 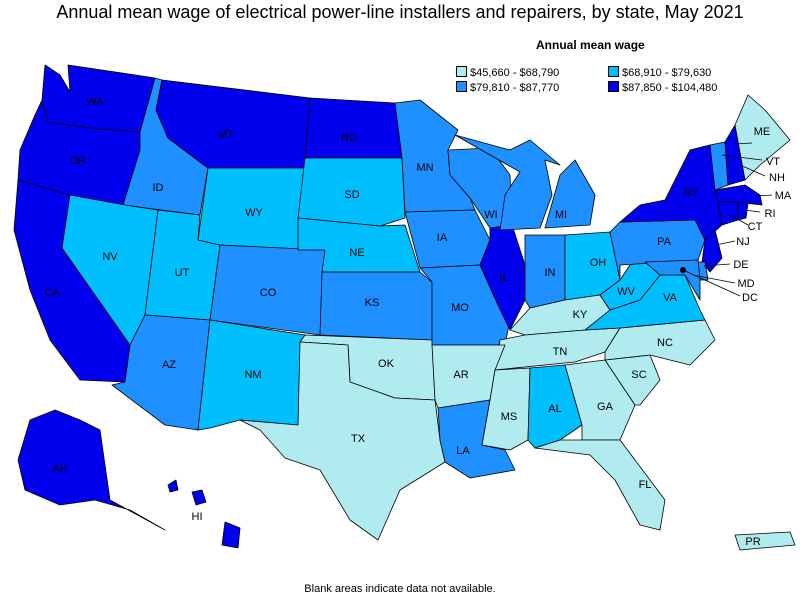 What do you see at coordinates (554, 409) in the screenshot?
I see `state-label-AL: AL` at bounding box center [554, 409].